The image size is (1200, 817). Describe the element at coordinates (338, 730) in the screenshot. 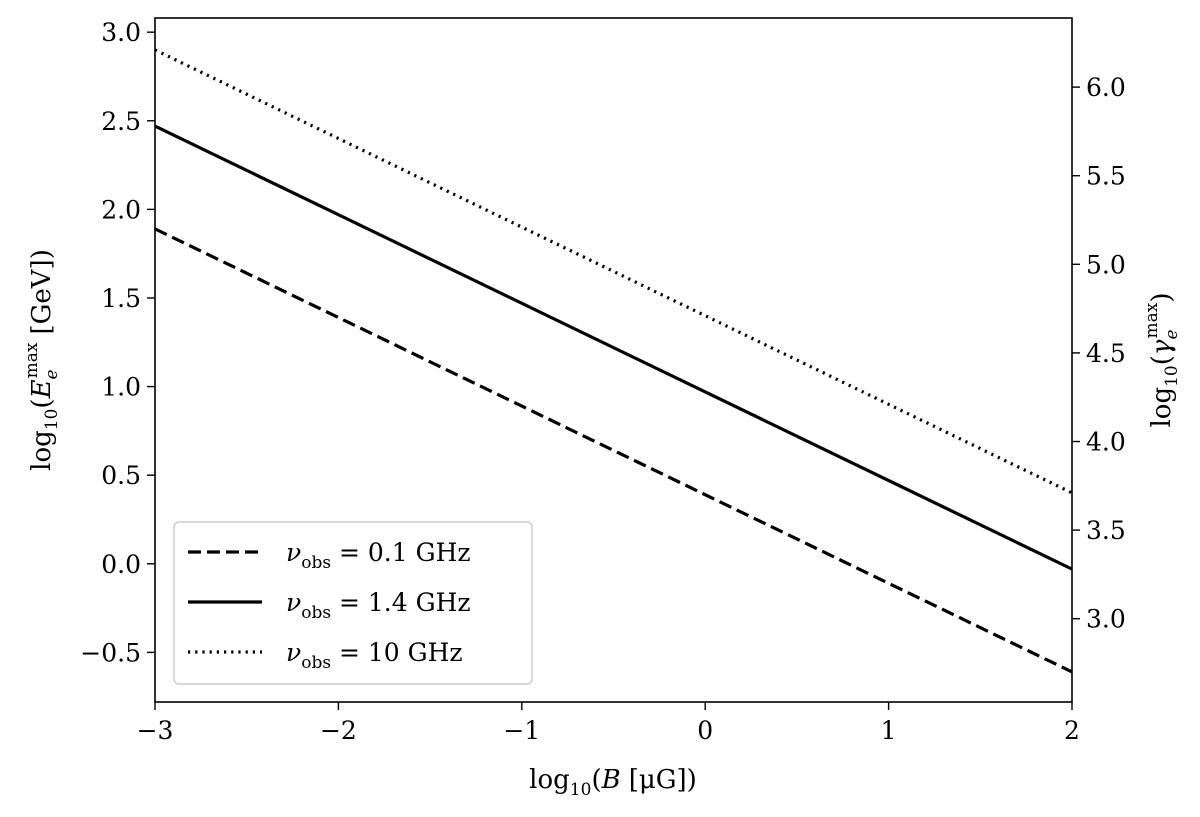

I see `x-tick-label: −2` at that location.